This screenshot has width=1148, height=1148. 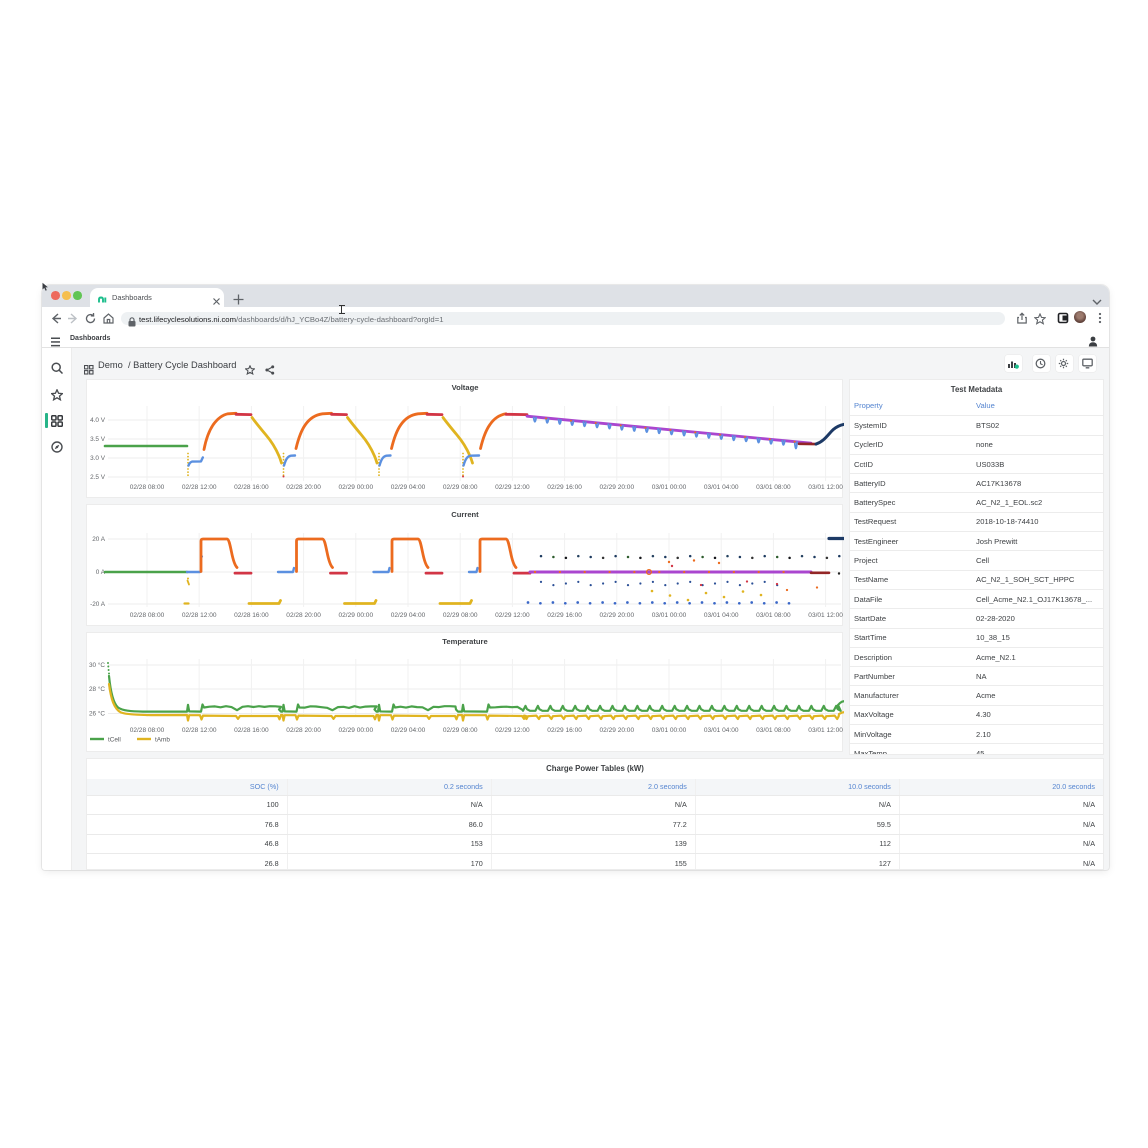 What do you see at coordinates (97, 714) in the screenshot?
I see `svg-text: 26 °C` at bounding box center [97, 714].